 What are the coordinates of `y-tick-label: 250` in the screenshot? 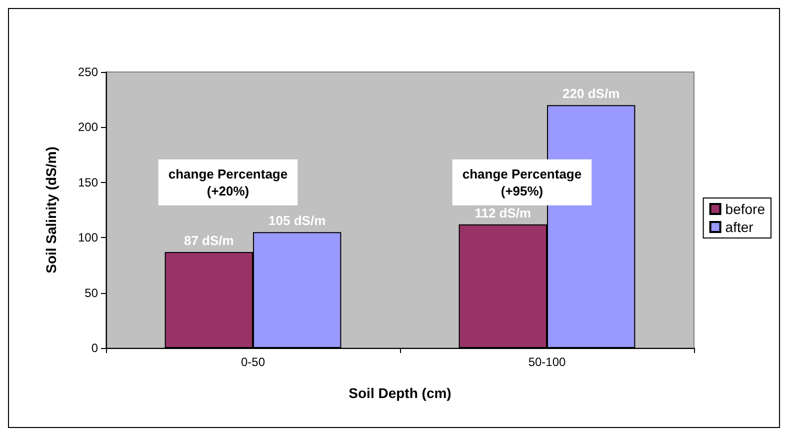 It's located at (88, 72).